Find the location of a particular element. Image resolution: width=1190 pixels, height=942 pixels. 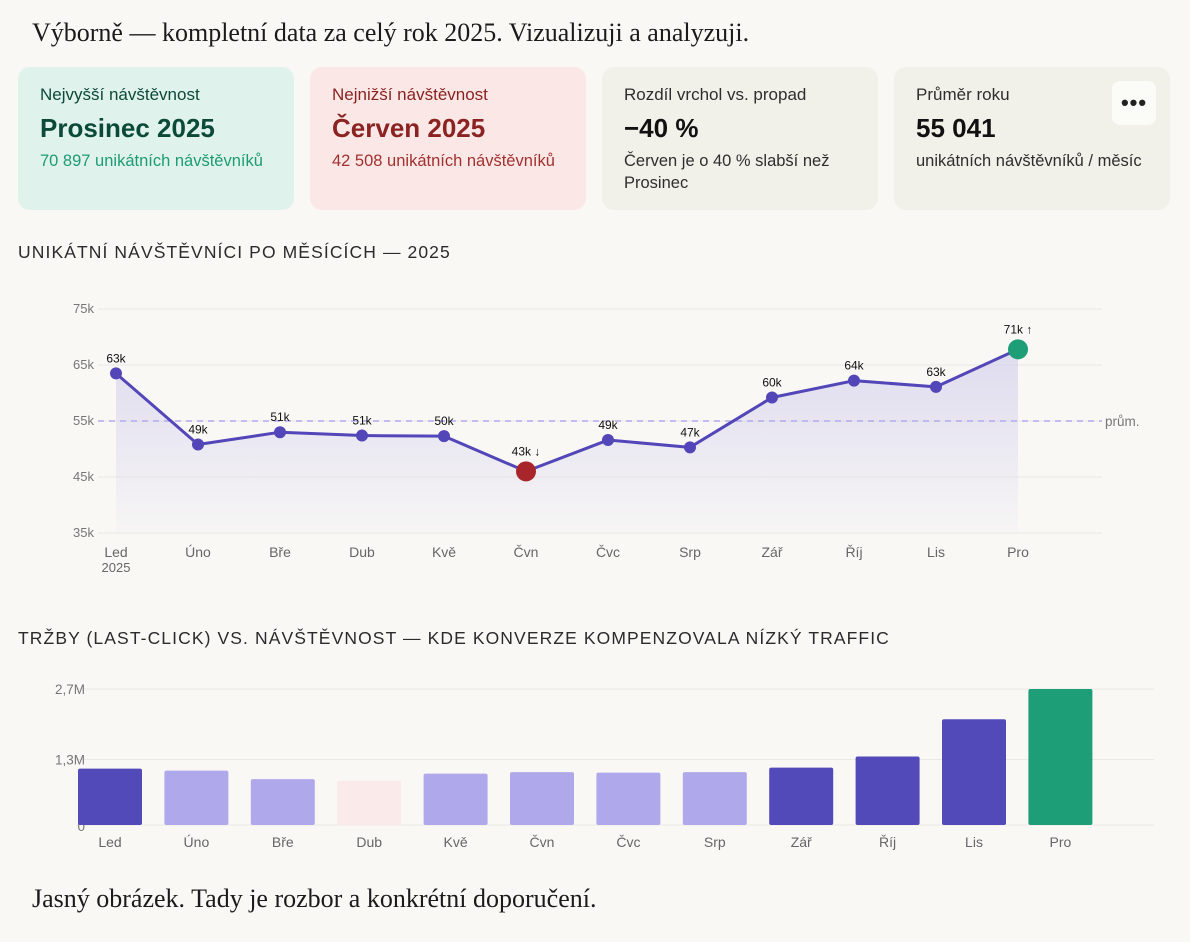

series-line is located at coordinates (567, 410).